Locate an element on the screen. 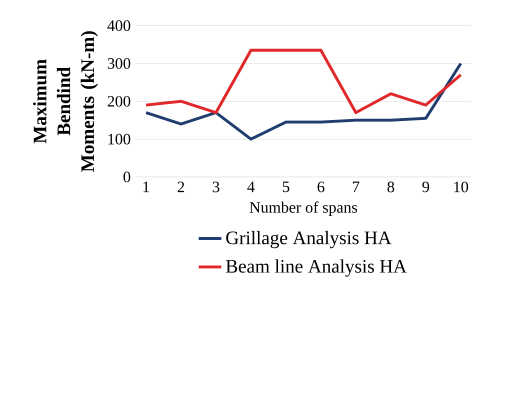 Image resolution: width=512 pixels, height=414 pixels. legend-label: Beam line Analysis HA is located at coordinates (316, 268).